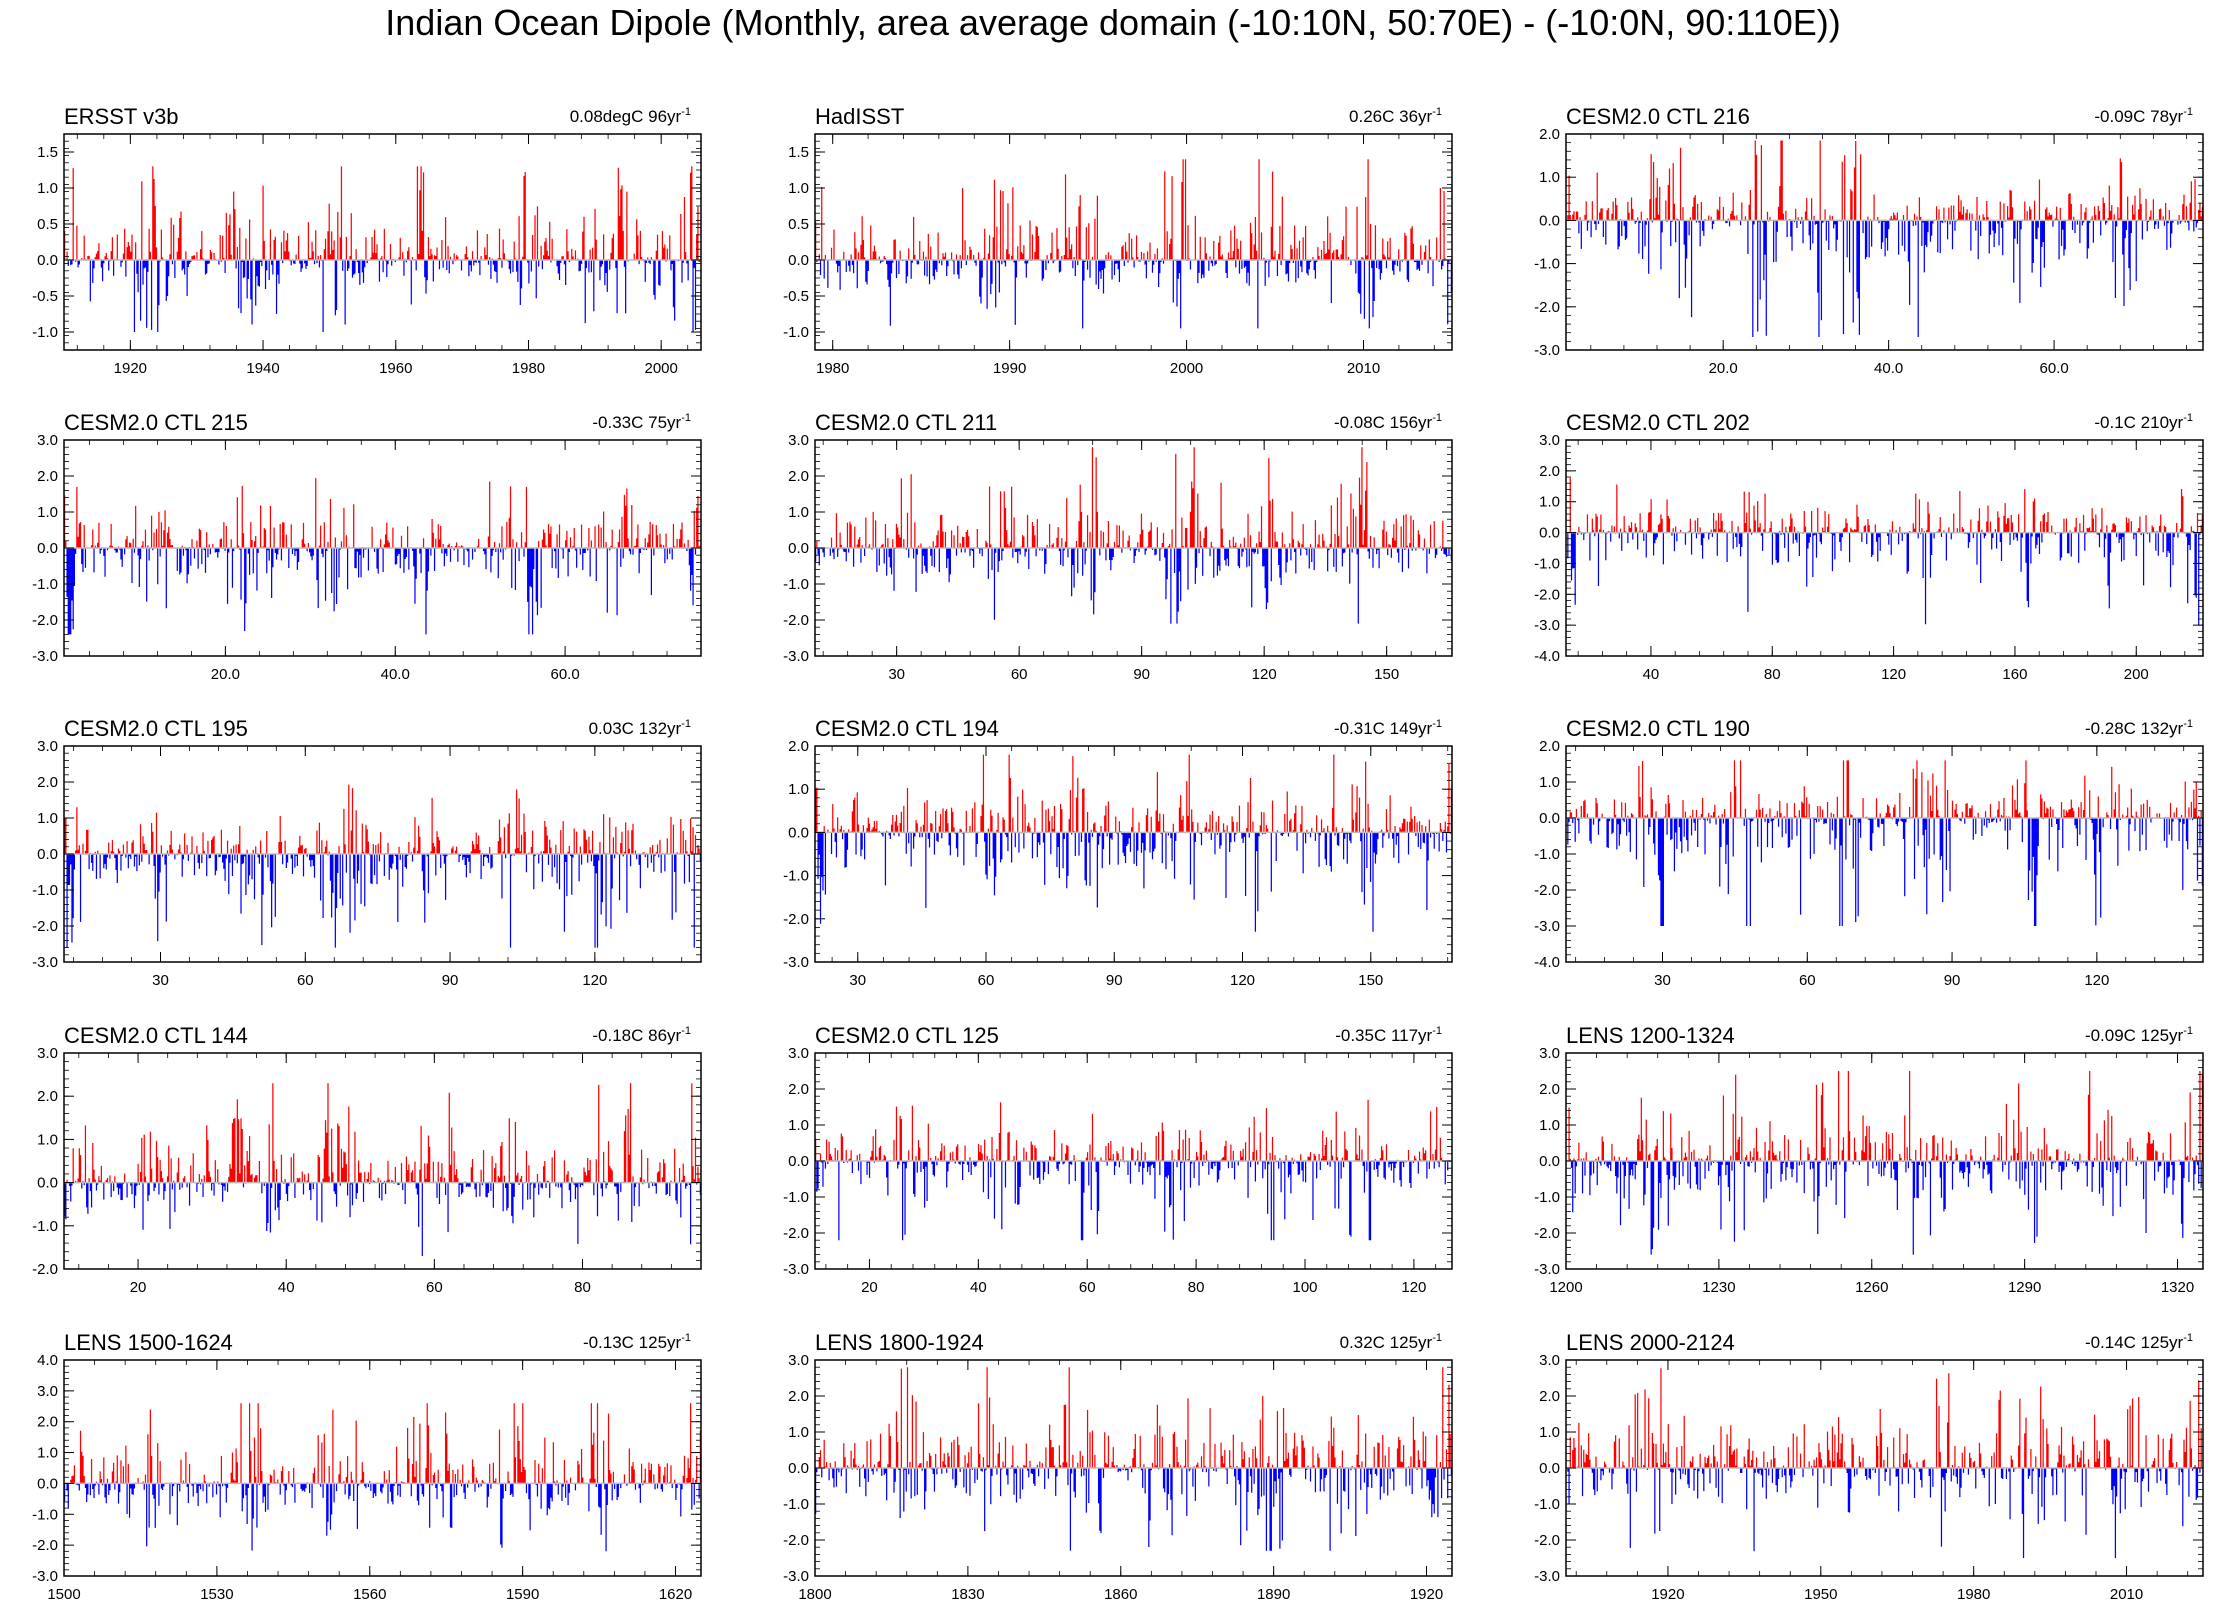  I want to click on panel-stat: -0.31C 149yr-1, so click(1388, 728).